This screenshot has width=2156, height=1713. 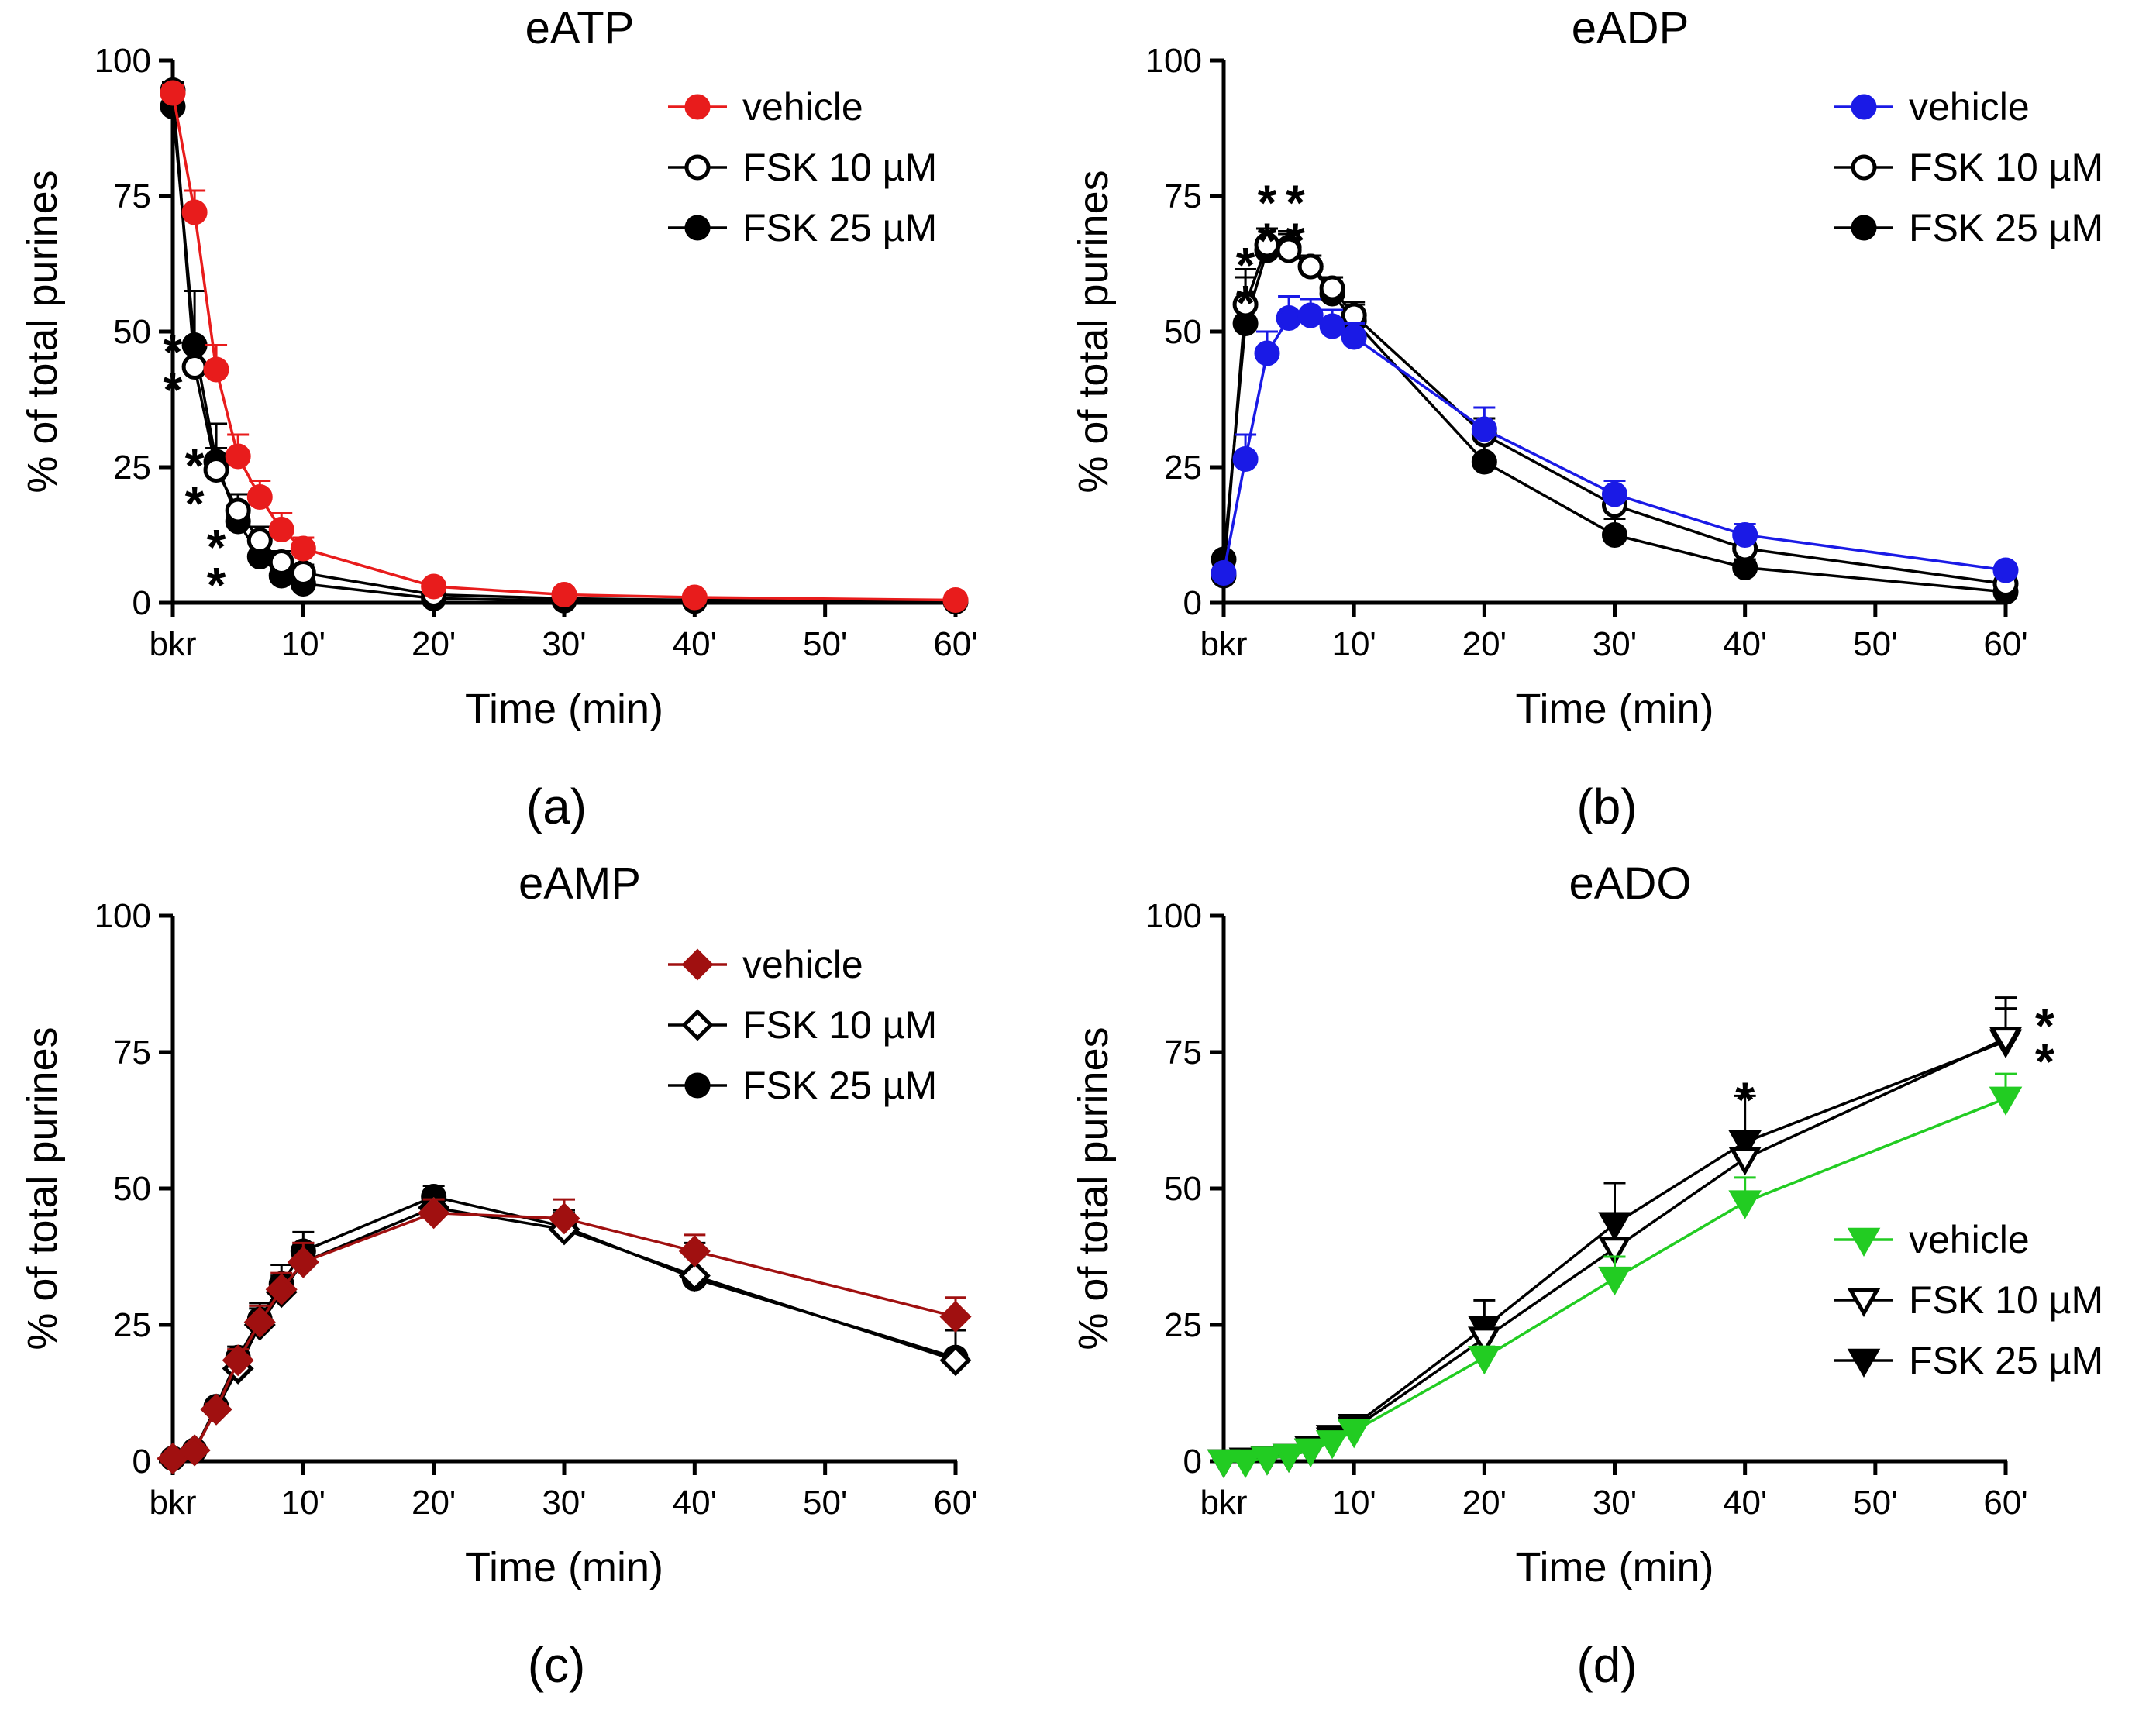 I want to click on chart-title: eATP, so click(x=580, y=28).